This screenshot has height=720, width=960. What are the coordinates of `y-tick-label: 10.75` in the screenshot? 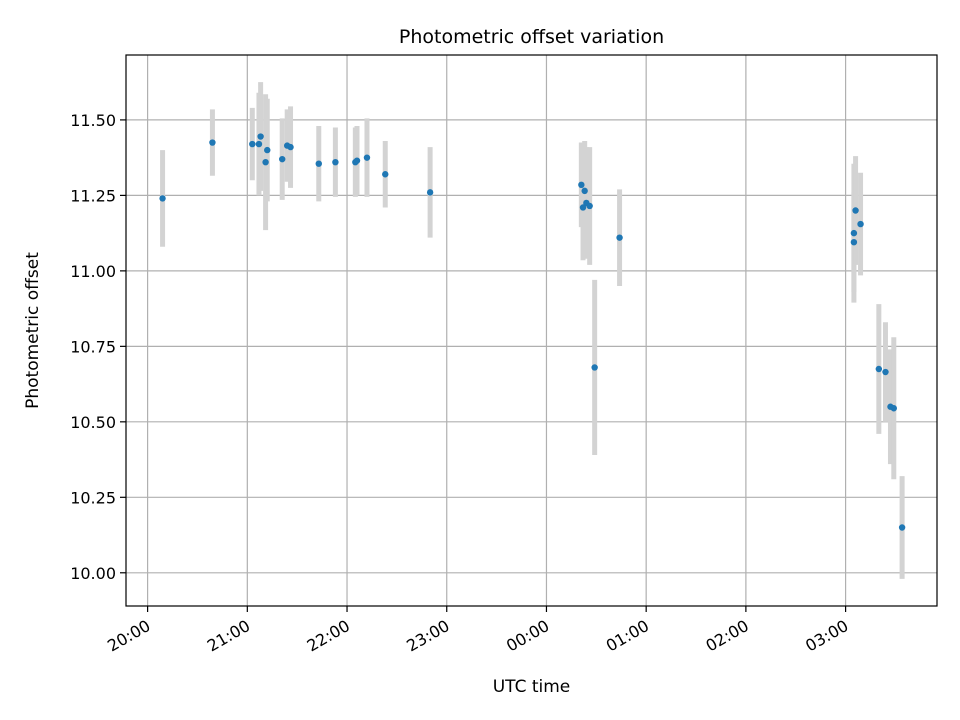 It's located at (93, 346).